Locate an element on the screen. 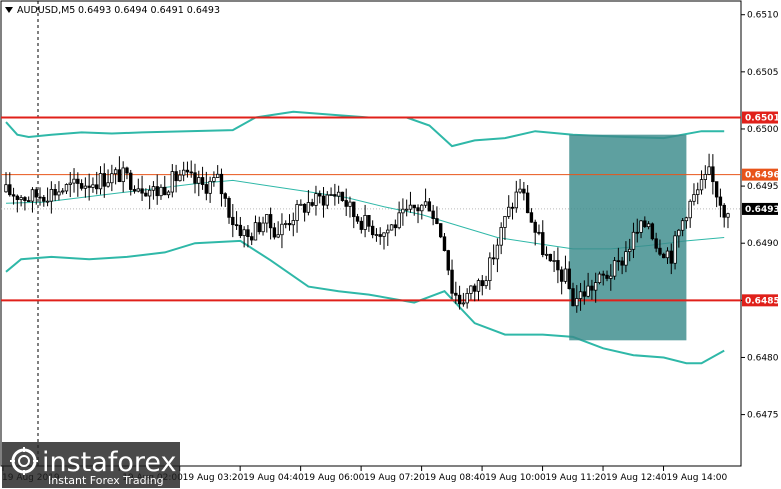  x-tick-label: 19 Aug 07:20 is located at coordinates (394, 478).